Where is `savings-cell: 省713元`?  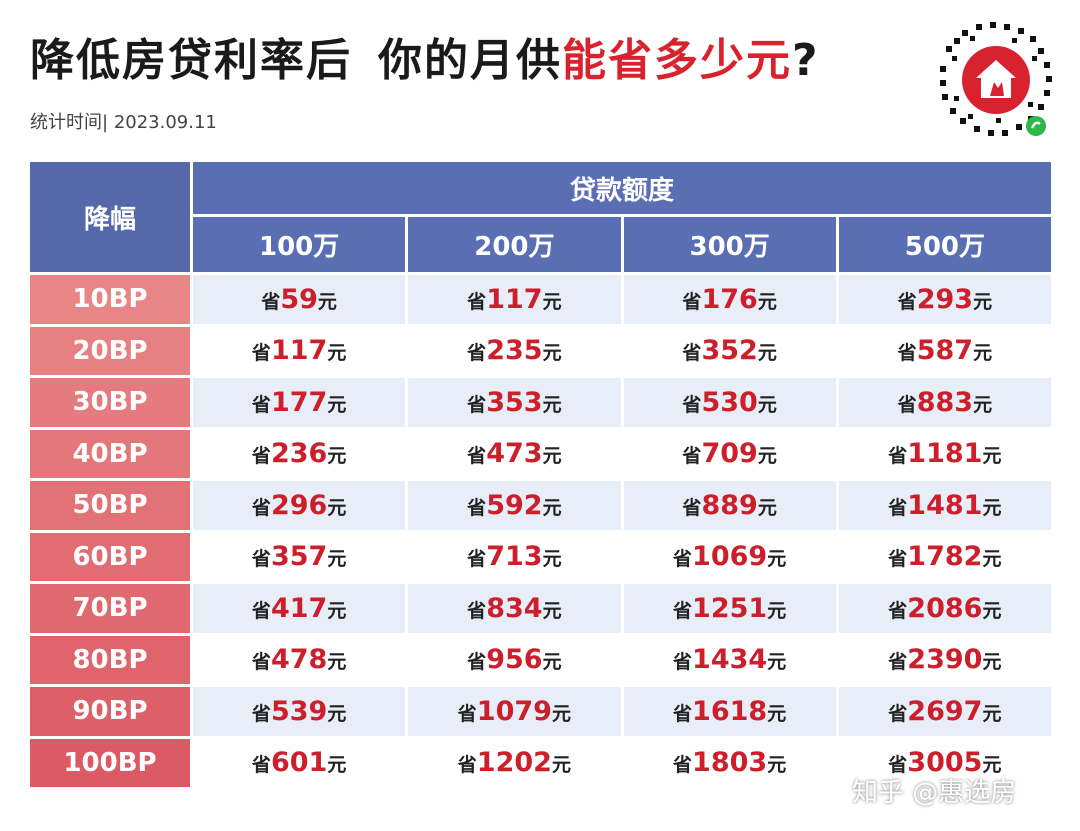 savings-cell: 省713元 is located at coordinates (514, 556).